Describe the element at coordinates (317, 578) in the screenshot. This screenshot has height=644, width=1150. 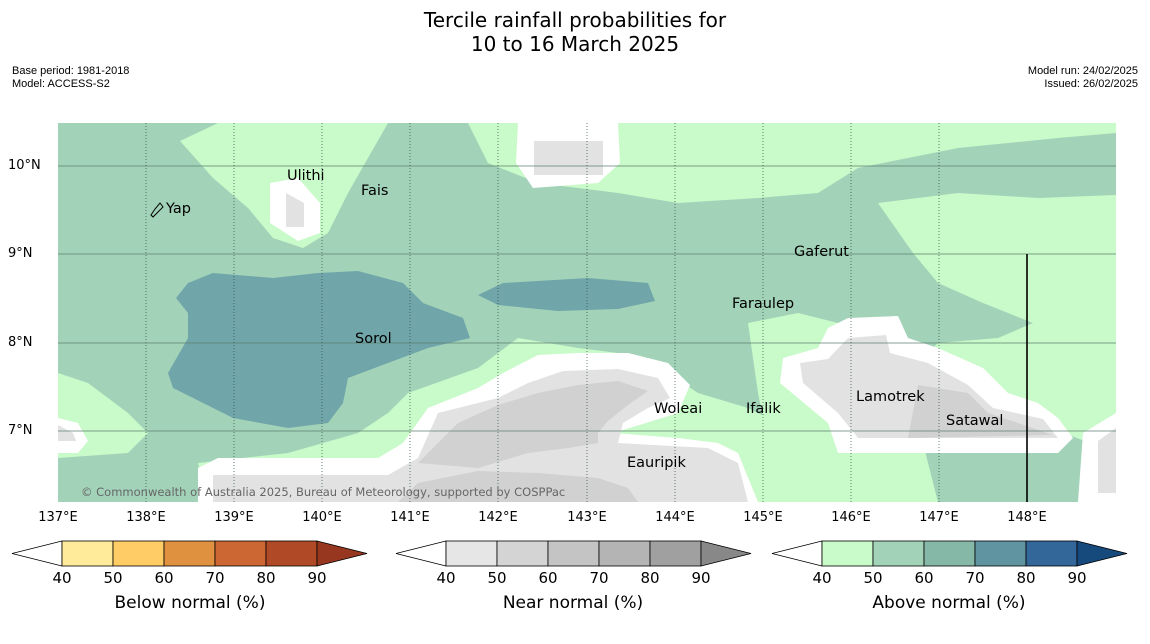
I see `below-tick-90: 90` at that location.